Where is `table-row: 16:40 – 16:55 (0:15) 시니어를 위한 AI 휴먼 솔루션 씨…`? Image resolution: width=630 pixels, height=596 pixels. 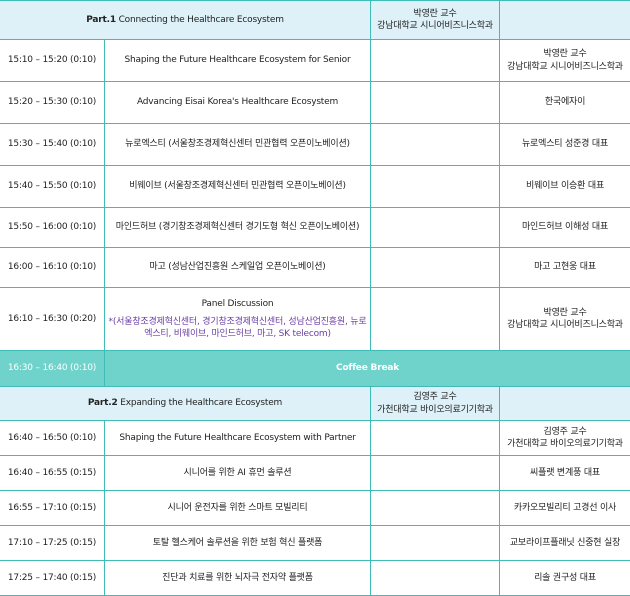 table-row: 16:40 – 16:55 (0:15) 시니어를 위한 AI 휴먼 솔루션 씨… is located at coordinates (315, 473).